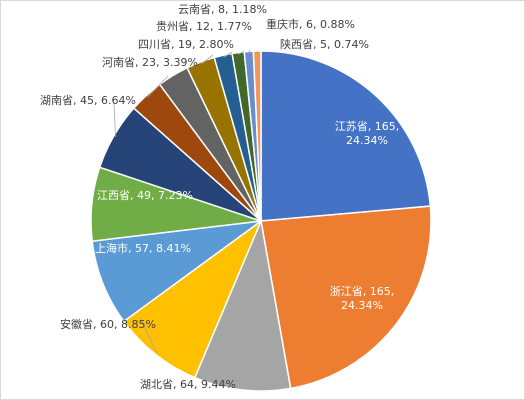  Describe the element at coordinates (242, 305) in the screenshot. I see `pie-slice-湖北省` at that location.